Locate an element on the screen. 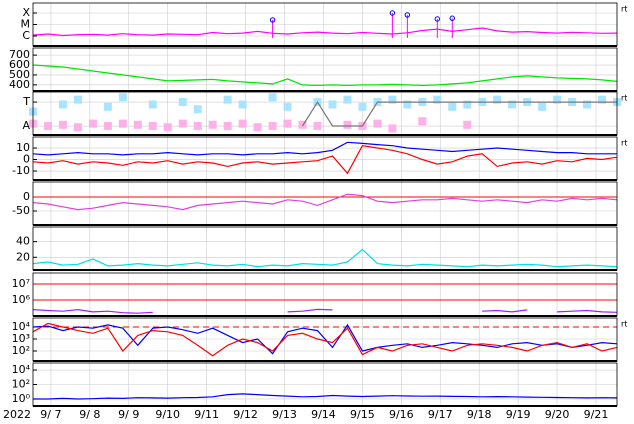 Image resolution: width=634 pixels, height=424 pixels. y-tick-label: 10³ is located at coordinates (21, 338).